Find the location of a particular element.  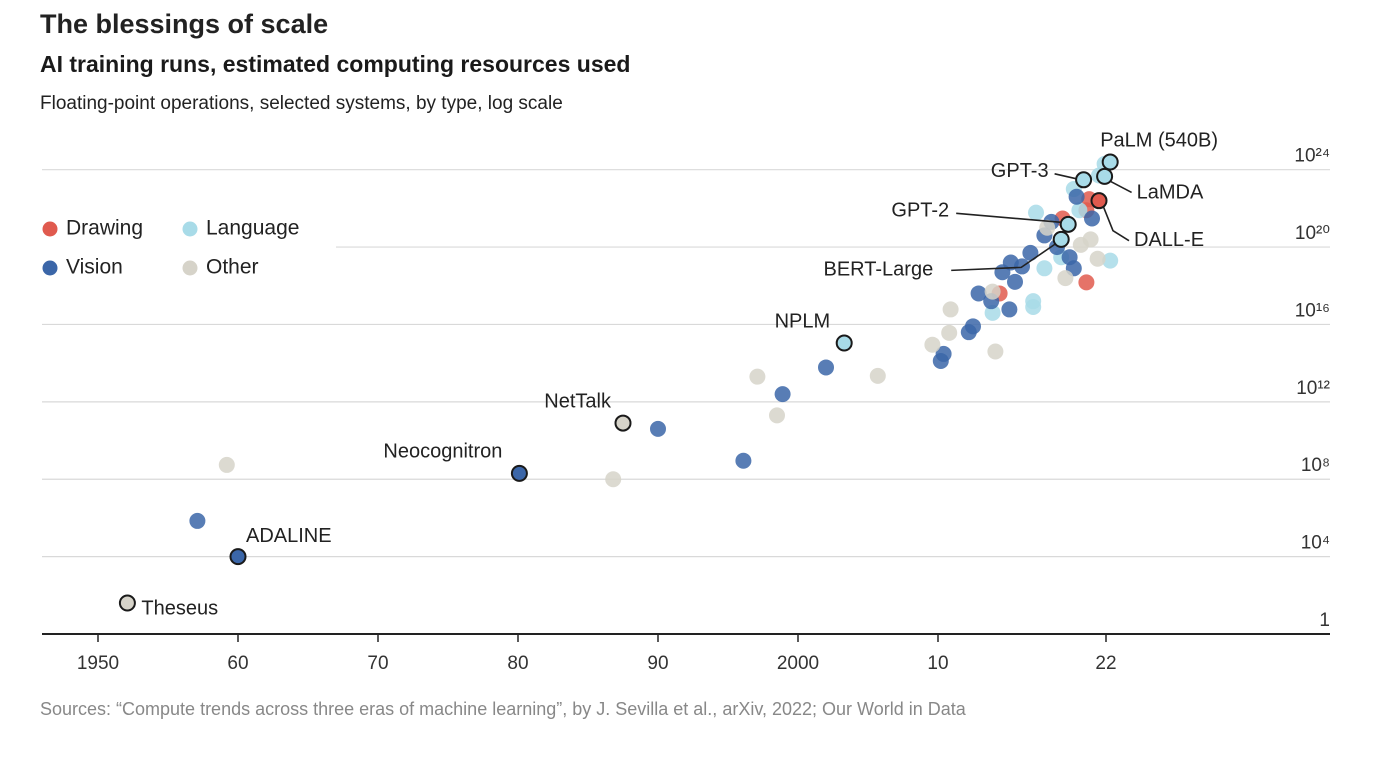

annotation-label: DALL-E is located at coordinates (1169, 240).